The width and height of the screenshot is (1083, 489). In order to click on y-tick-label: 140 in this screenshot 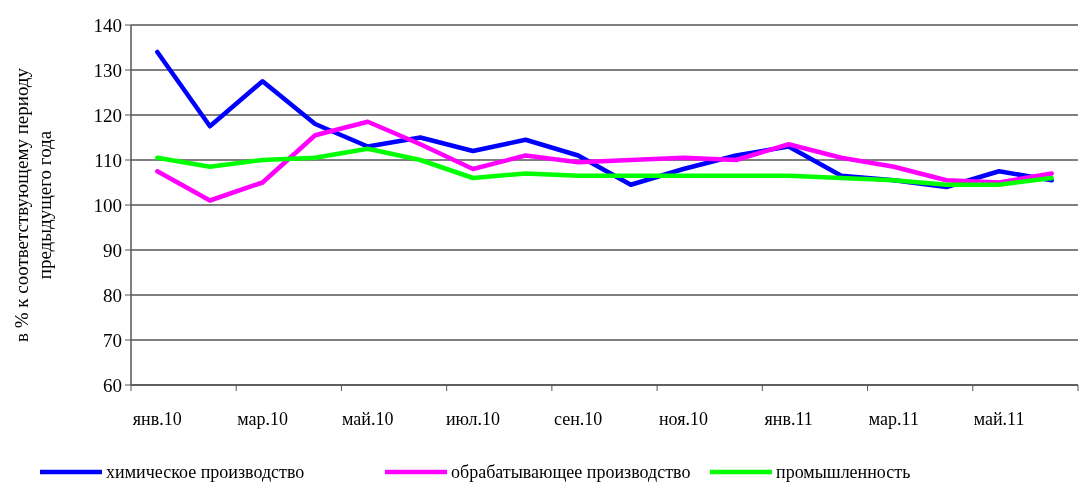, I will do `click(107, 25)`.